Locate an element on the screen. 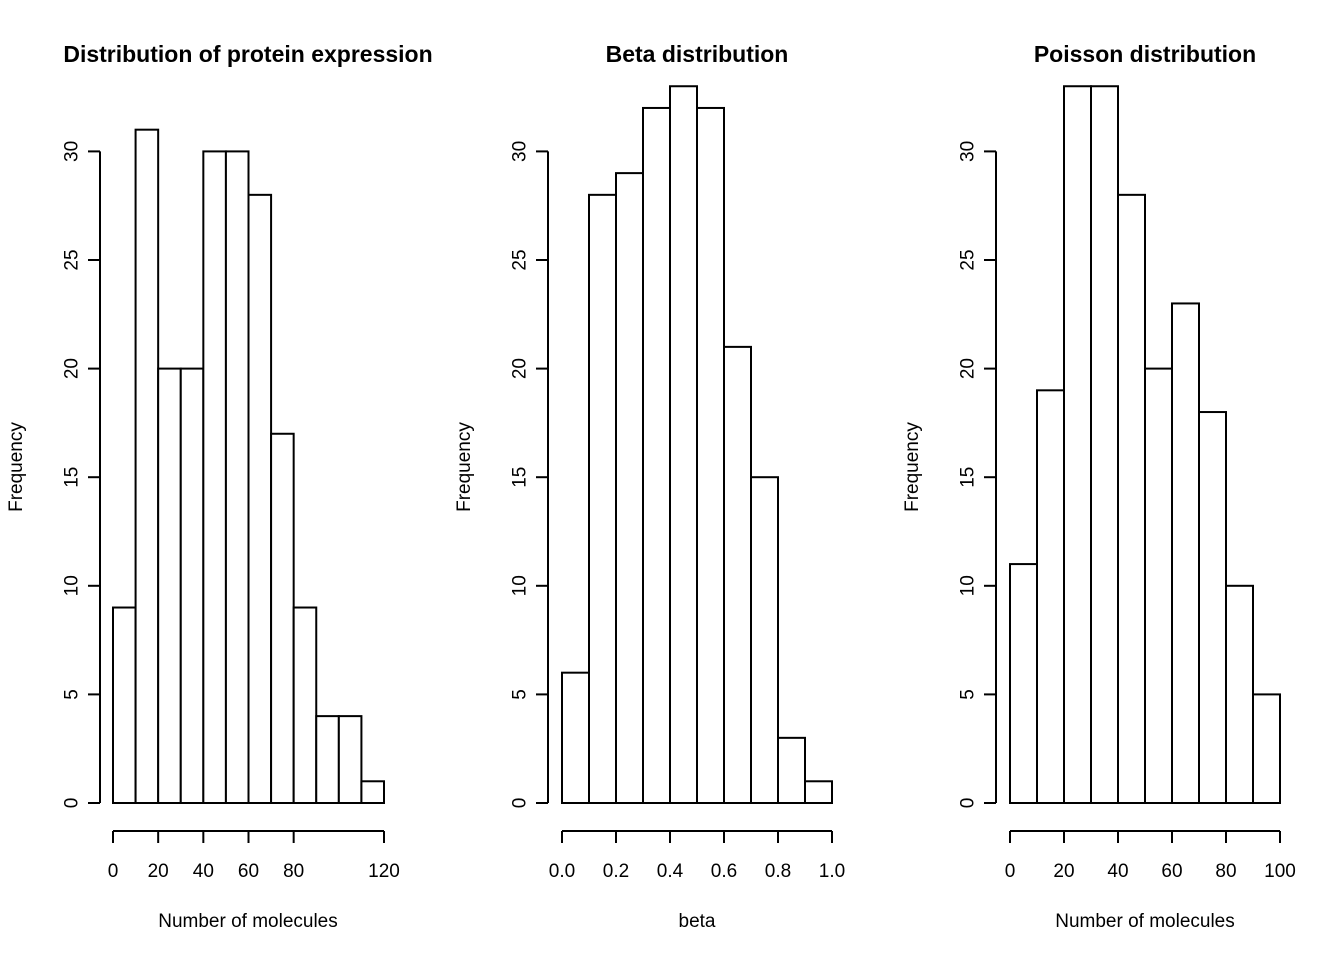  x-tick-label: 1.0 is located at coordinates (832, 871).